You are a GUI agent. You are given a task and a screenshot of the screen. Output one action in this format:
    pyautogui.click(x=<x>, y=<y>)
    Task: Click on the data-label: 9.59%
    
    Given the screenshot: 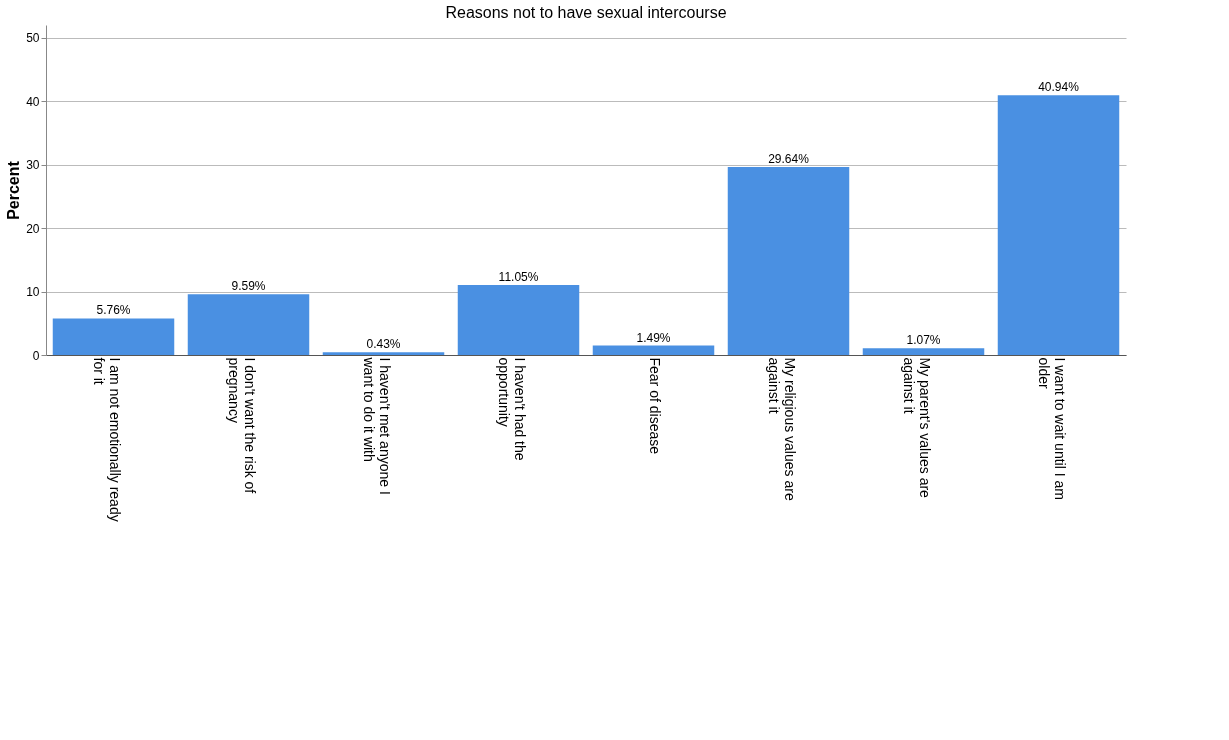 What is the action you would take?
    pyautogui.click(x=248, y=286)
    